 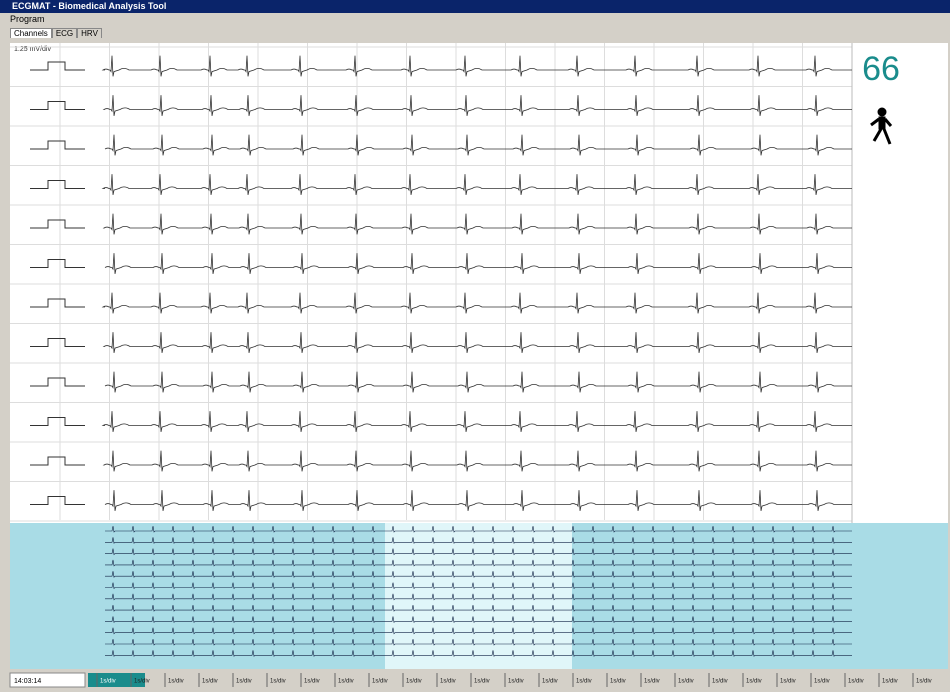 I want to click on time-box, so click(x=47, y=680).